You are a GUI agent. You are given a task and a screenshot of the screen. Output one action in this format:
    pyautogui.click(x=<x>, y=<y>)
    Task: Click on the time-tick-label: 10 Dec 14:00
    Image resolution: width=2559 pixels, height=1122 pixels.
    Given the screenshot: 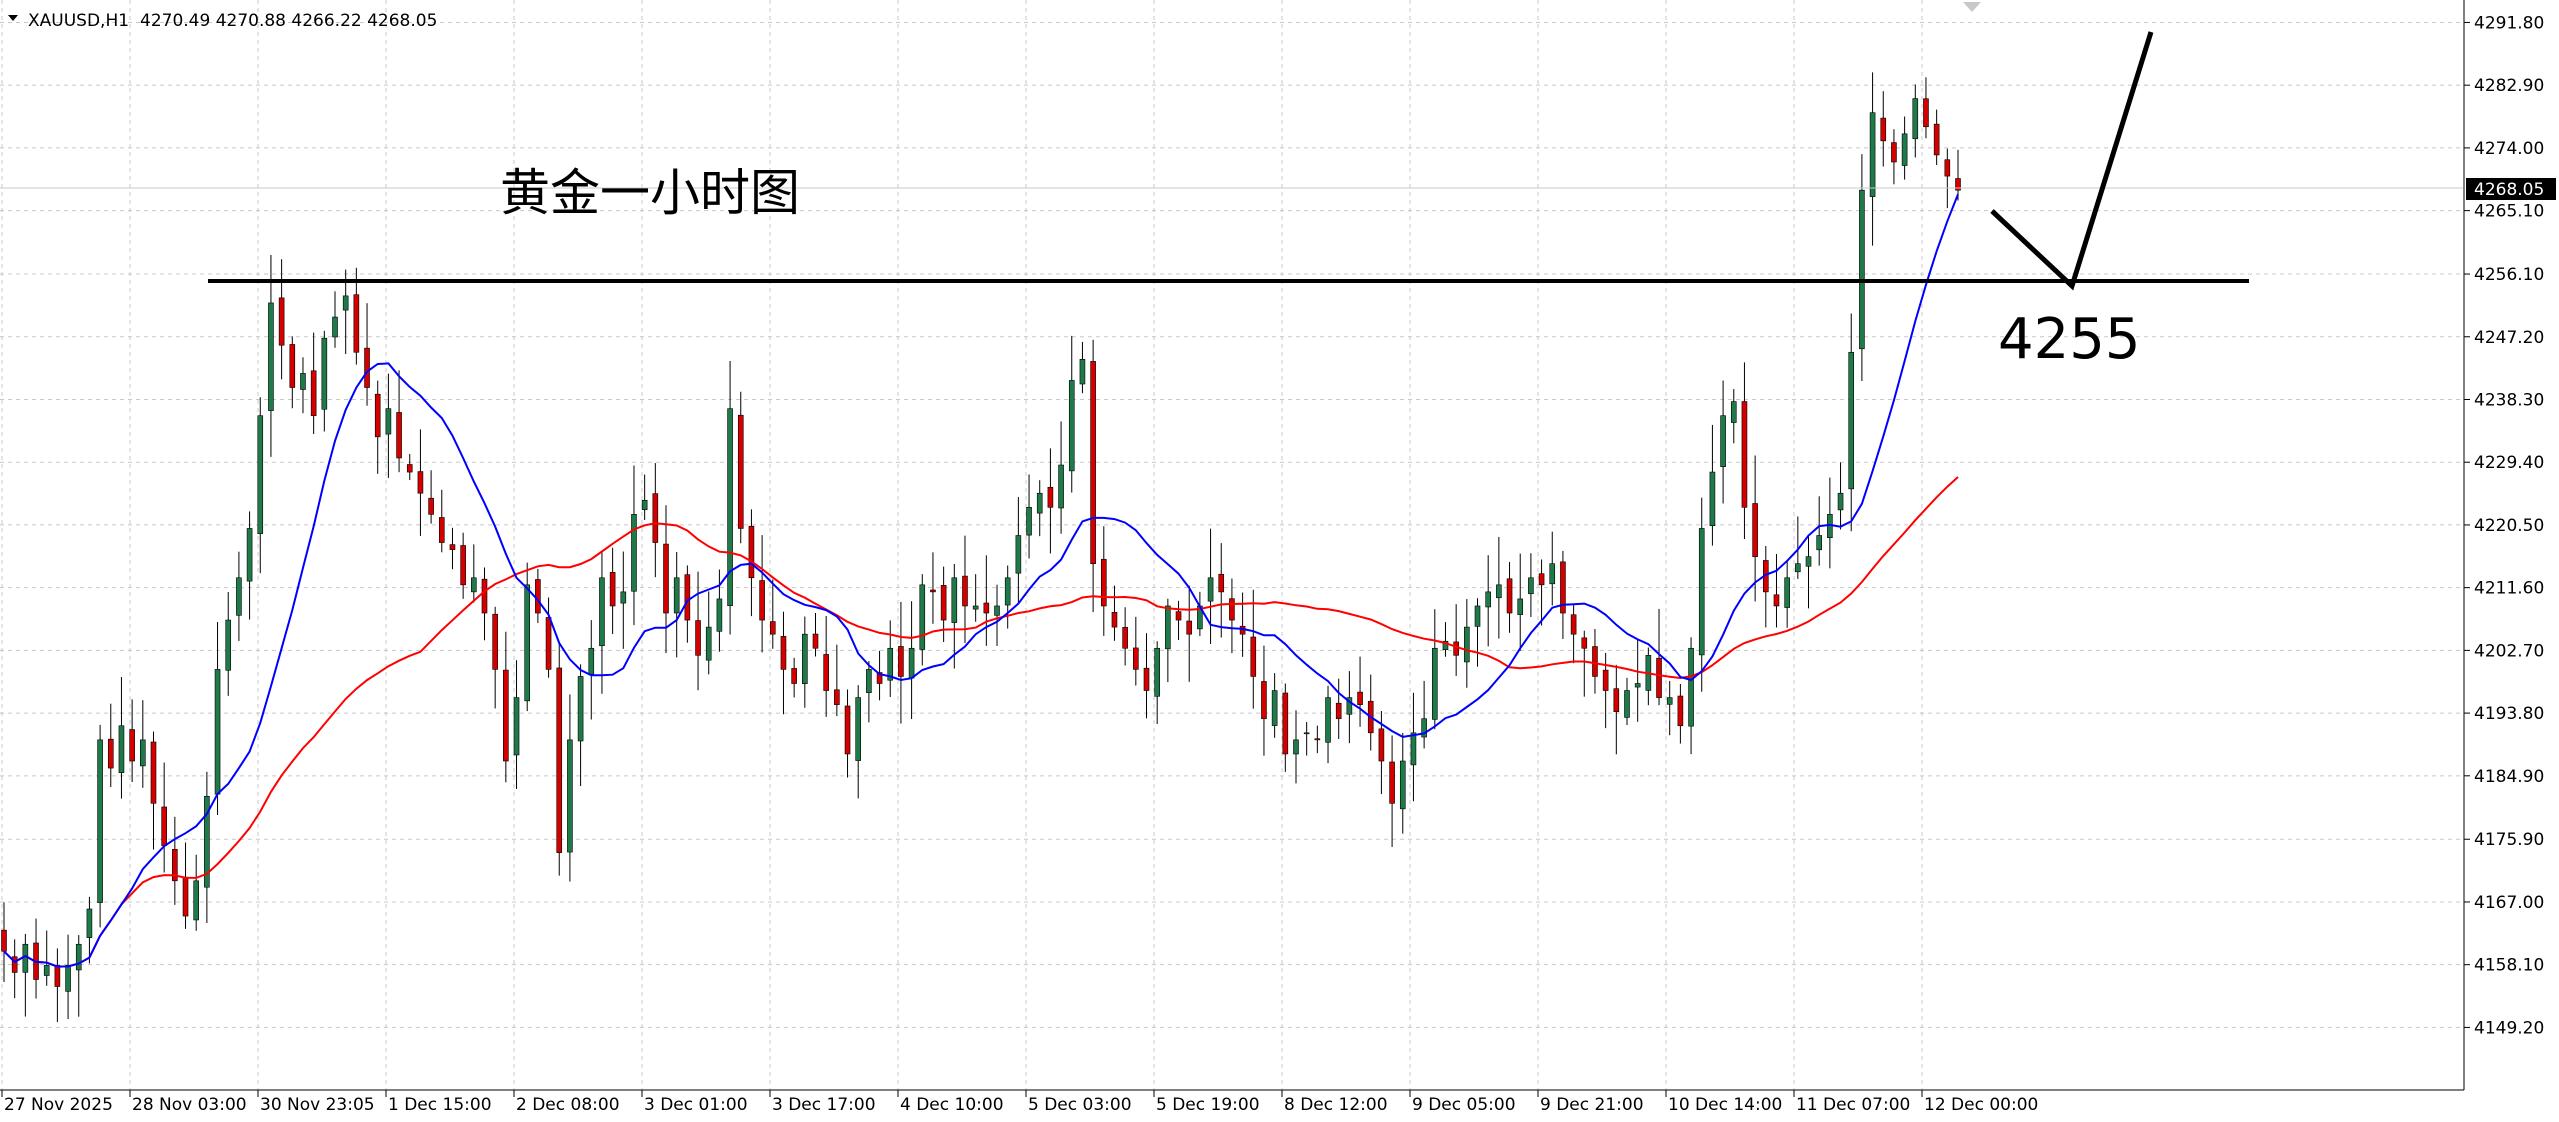 What is the action you would take?
    pyautogui.click(x=1725, y=1105)
    